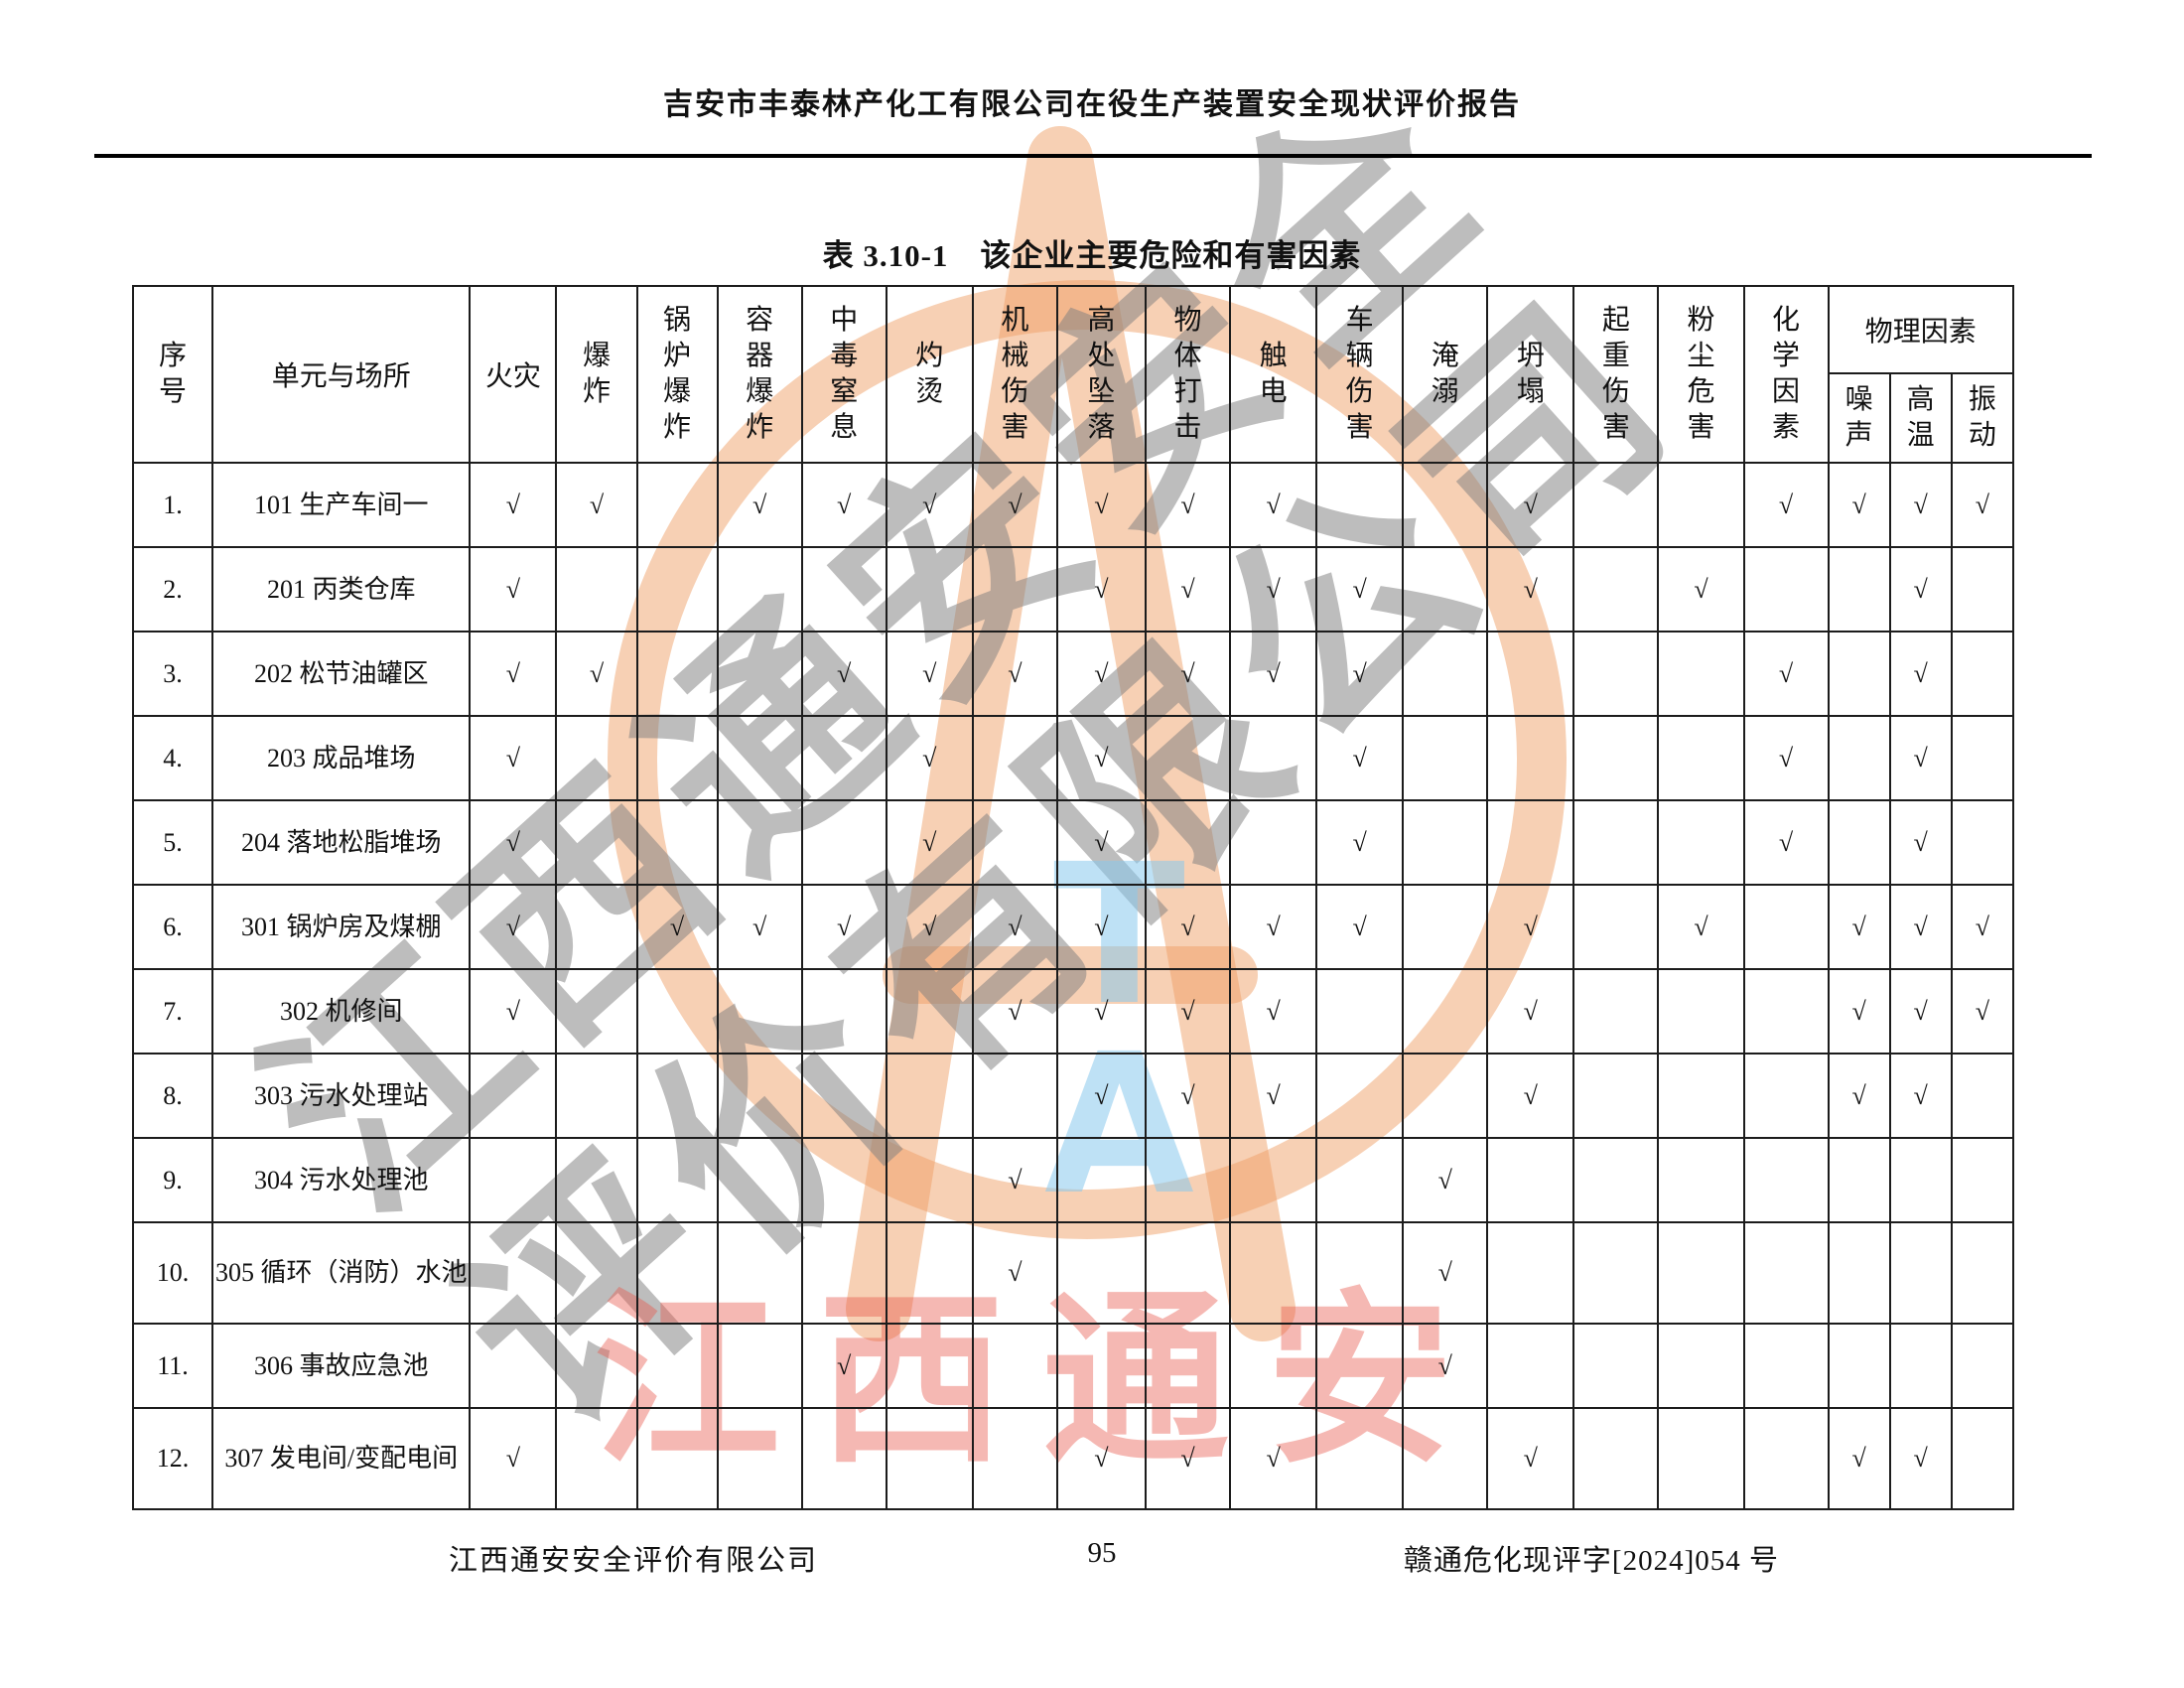  I want to click on row-index-cell: 8., so click(172, 1096).